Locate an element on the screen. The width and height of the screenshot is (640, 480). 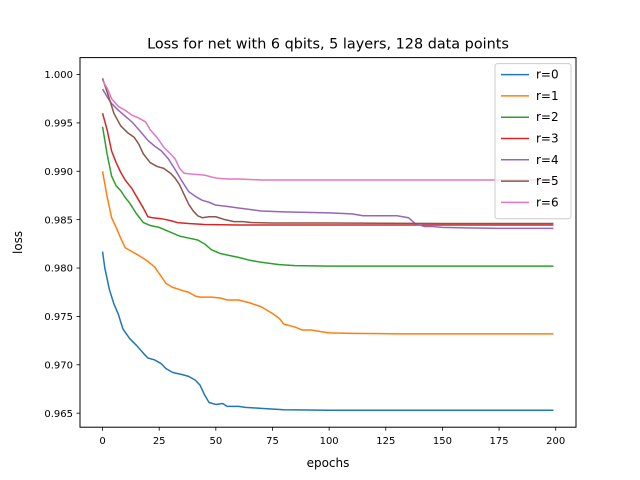
y-tick-label: 0.985 is located at coordinates (58, 220).